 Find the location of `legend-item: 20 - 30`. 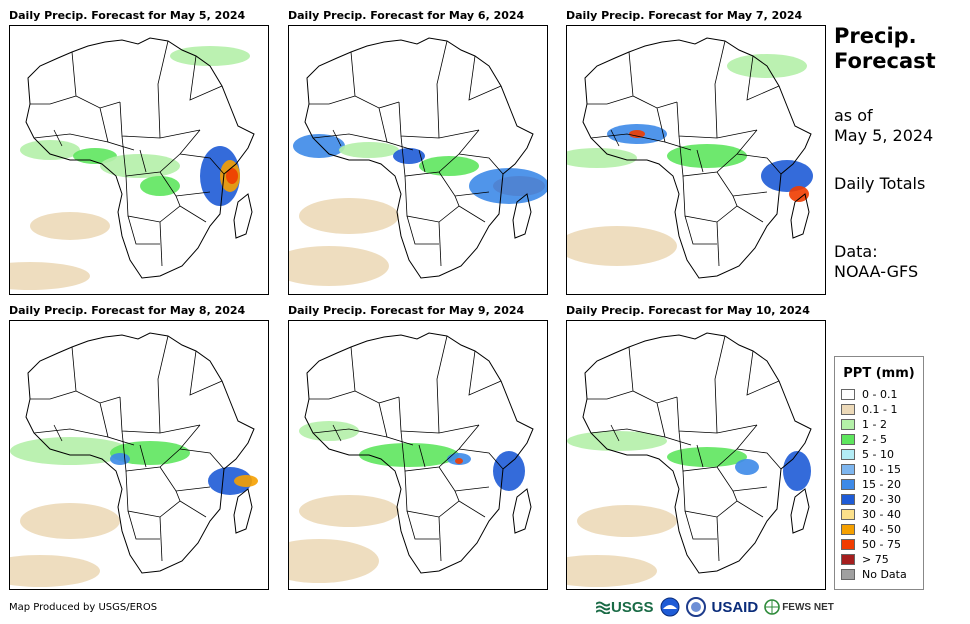

legend-item: 20 - 30 is located at coordinates (882, 499).